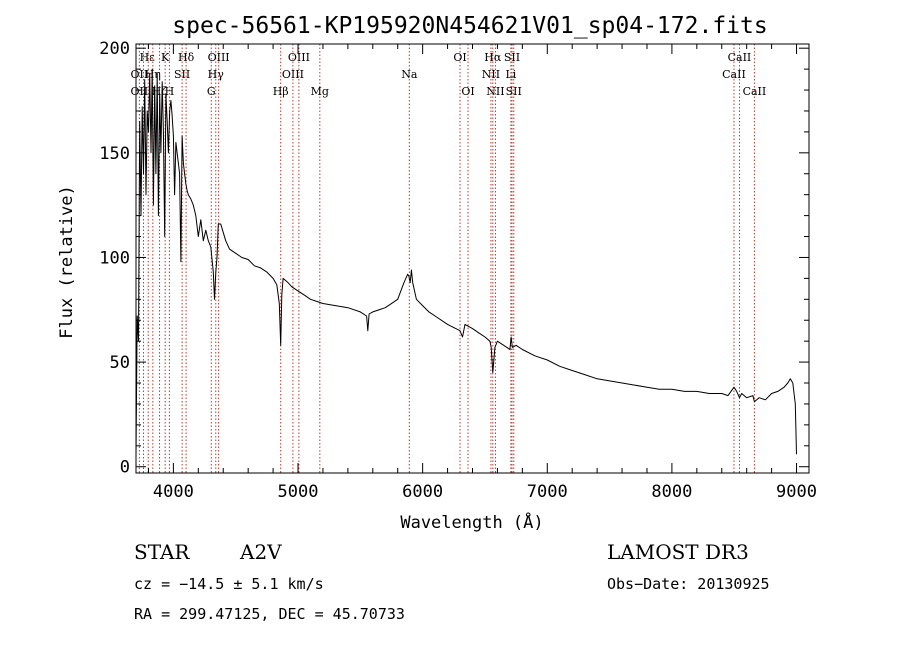 The image size is (900, 649). What do you see at coordinates (120, 363) in the screenshot?
I see `y-tick-label: 50` at bounding box center [120, 363].